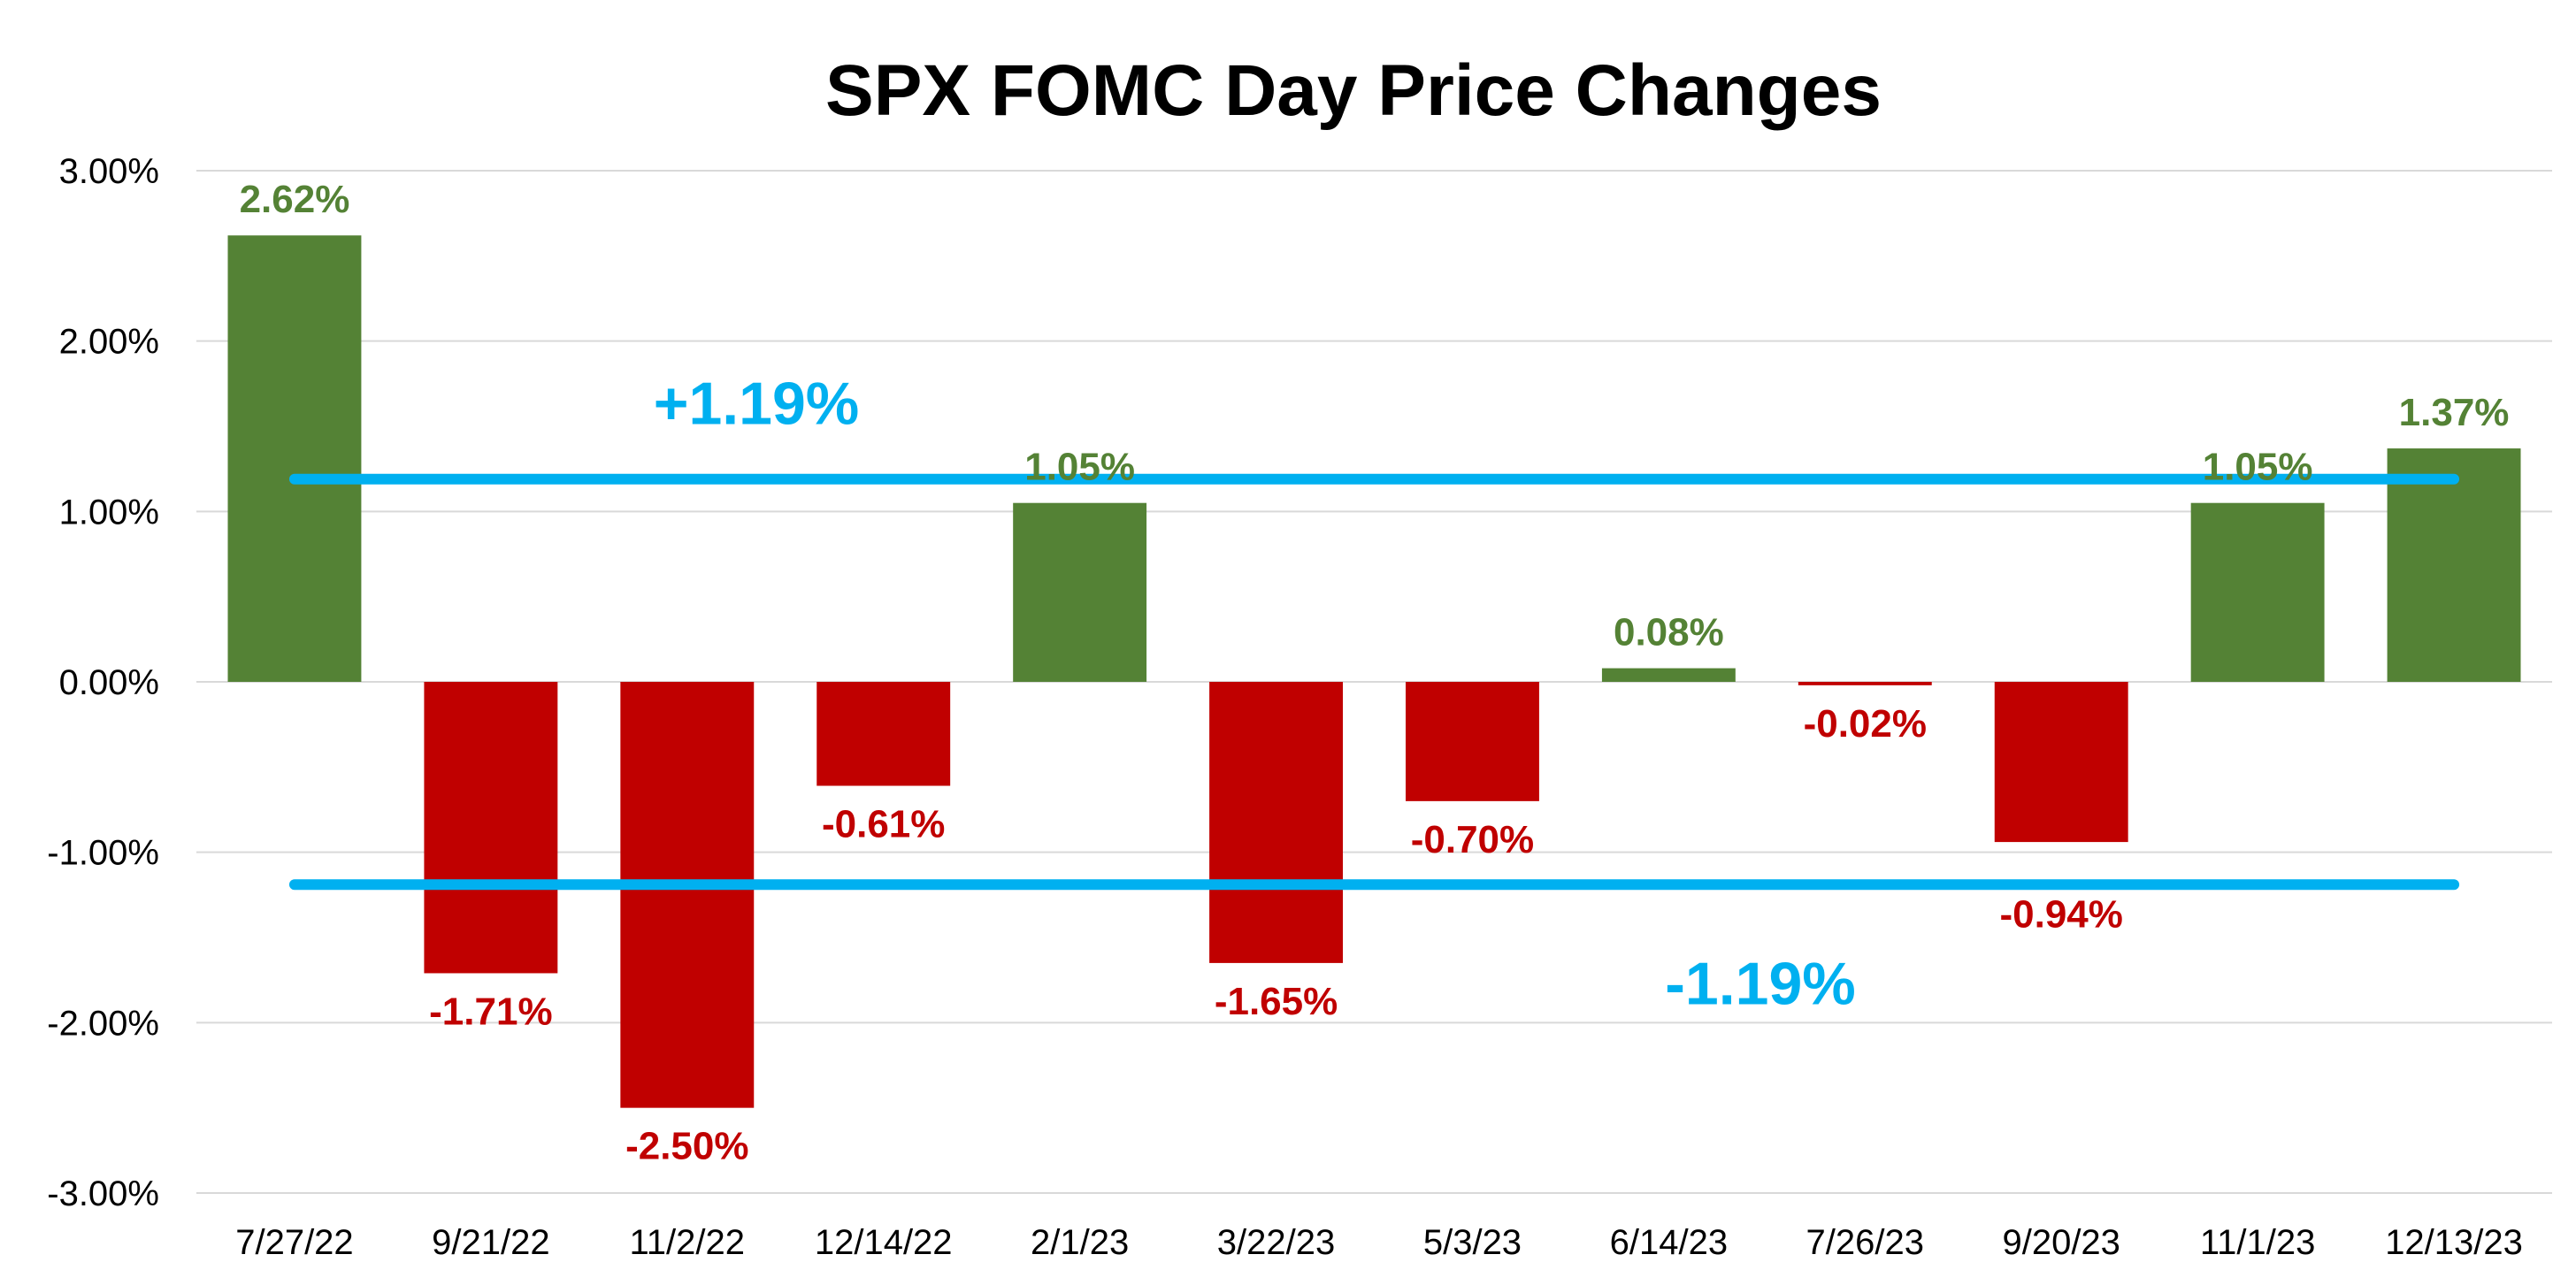  What do you see at coordinates (1669, 632) in the screenshot?
I see `data-label: 0.08%` at bounding box center [1669, 632].